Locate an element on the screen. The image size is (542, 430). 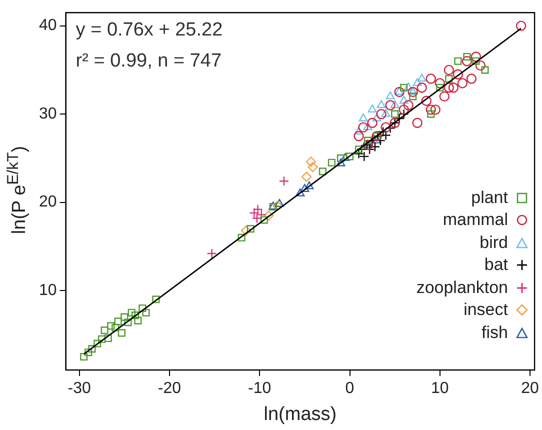
x-tick-label: 20 is located at coordinates (530, 389).